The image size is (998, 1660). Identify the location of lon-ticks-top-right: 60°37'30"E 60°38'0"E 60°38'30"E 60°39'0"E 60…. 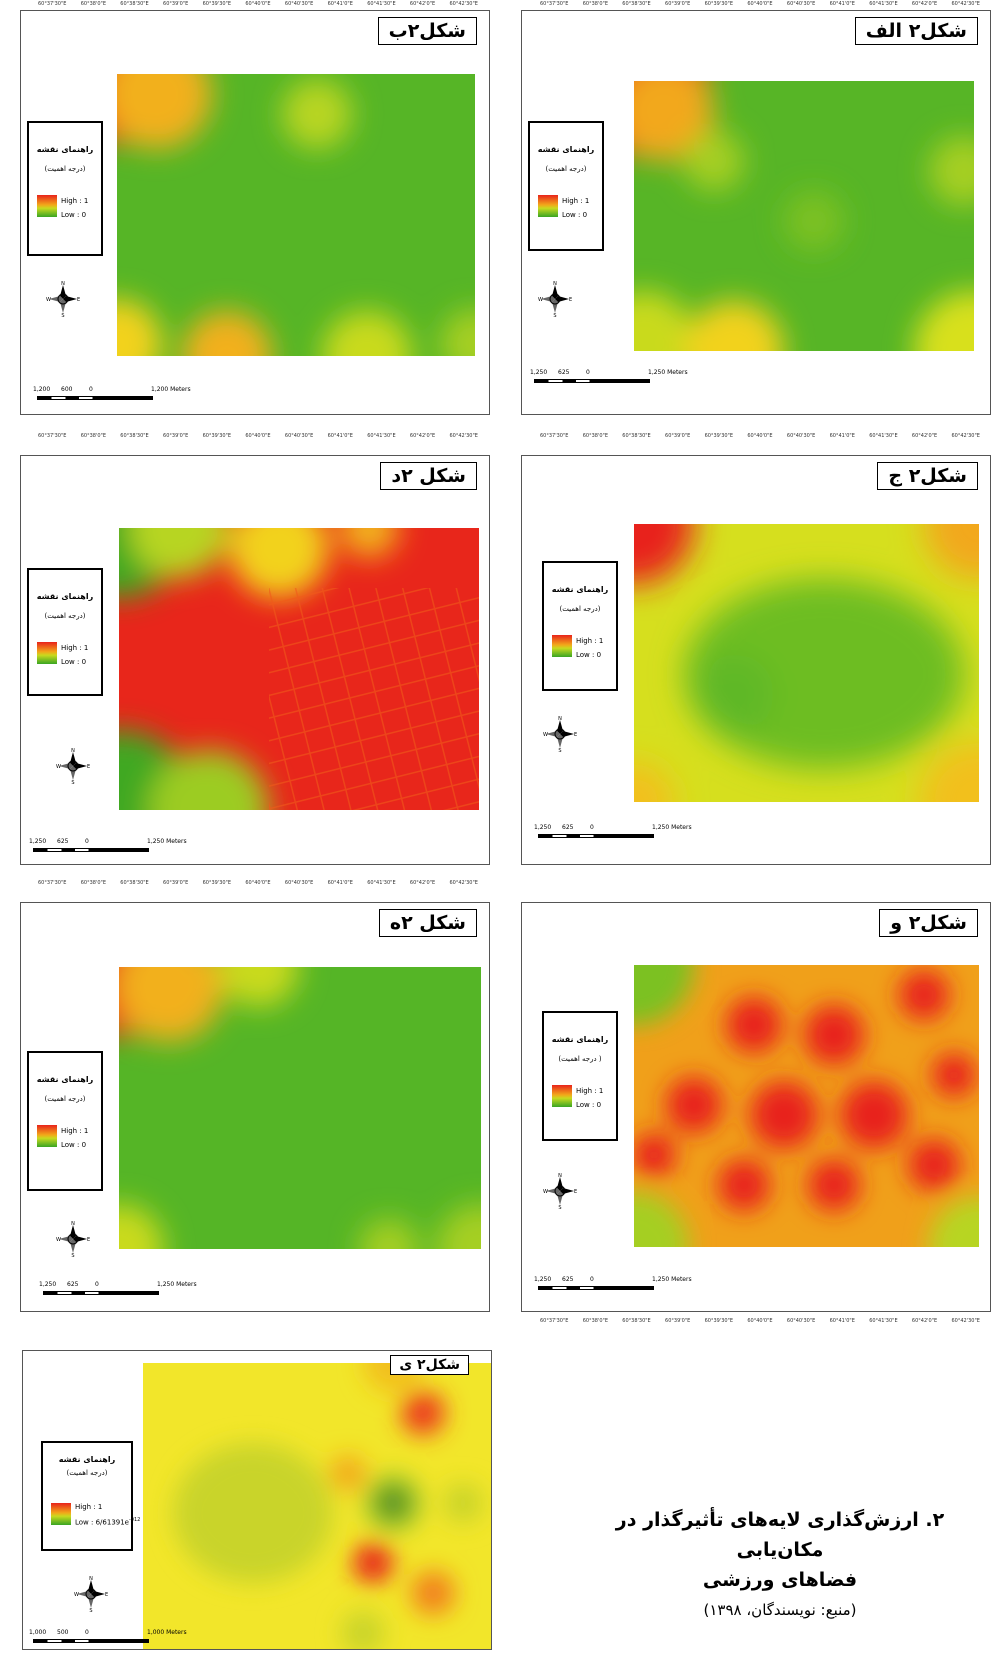
(760, 4).